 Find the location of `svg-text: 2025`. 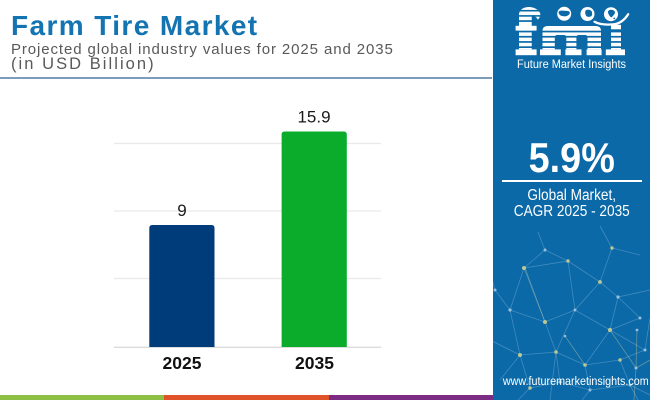

svg-text: 2025 is located at coordinates (182, 363).